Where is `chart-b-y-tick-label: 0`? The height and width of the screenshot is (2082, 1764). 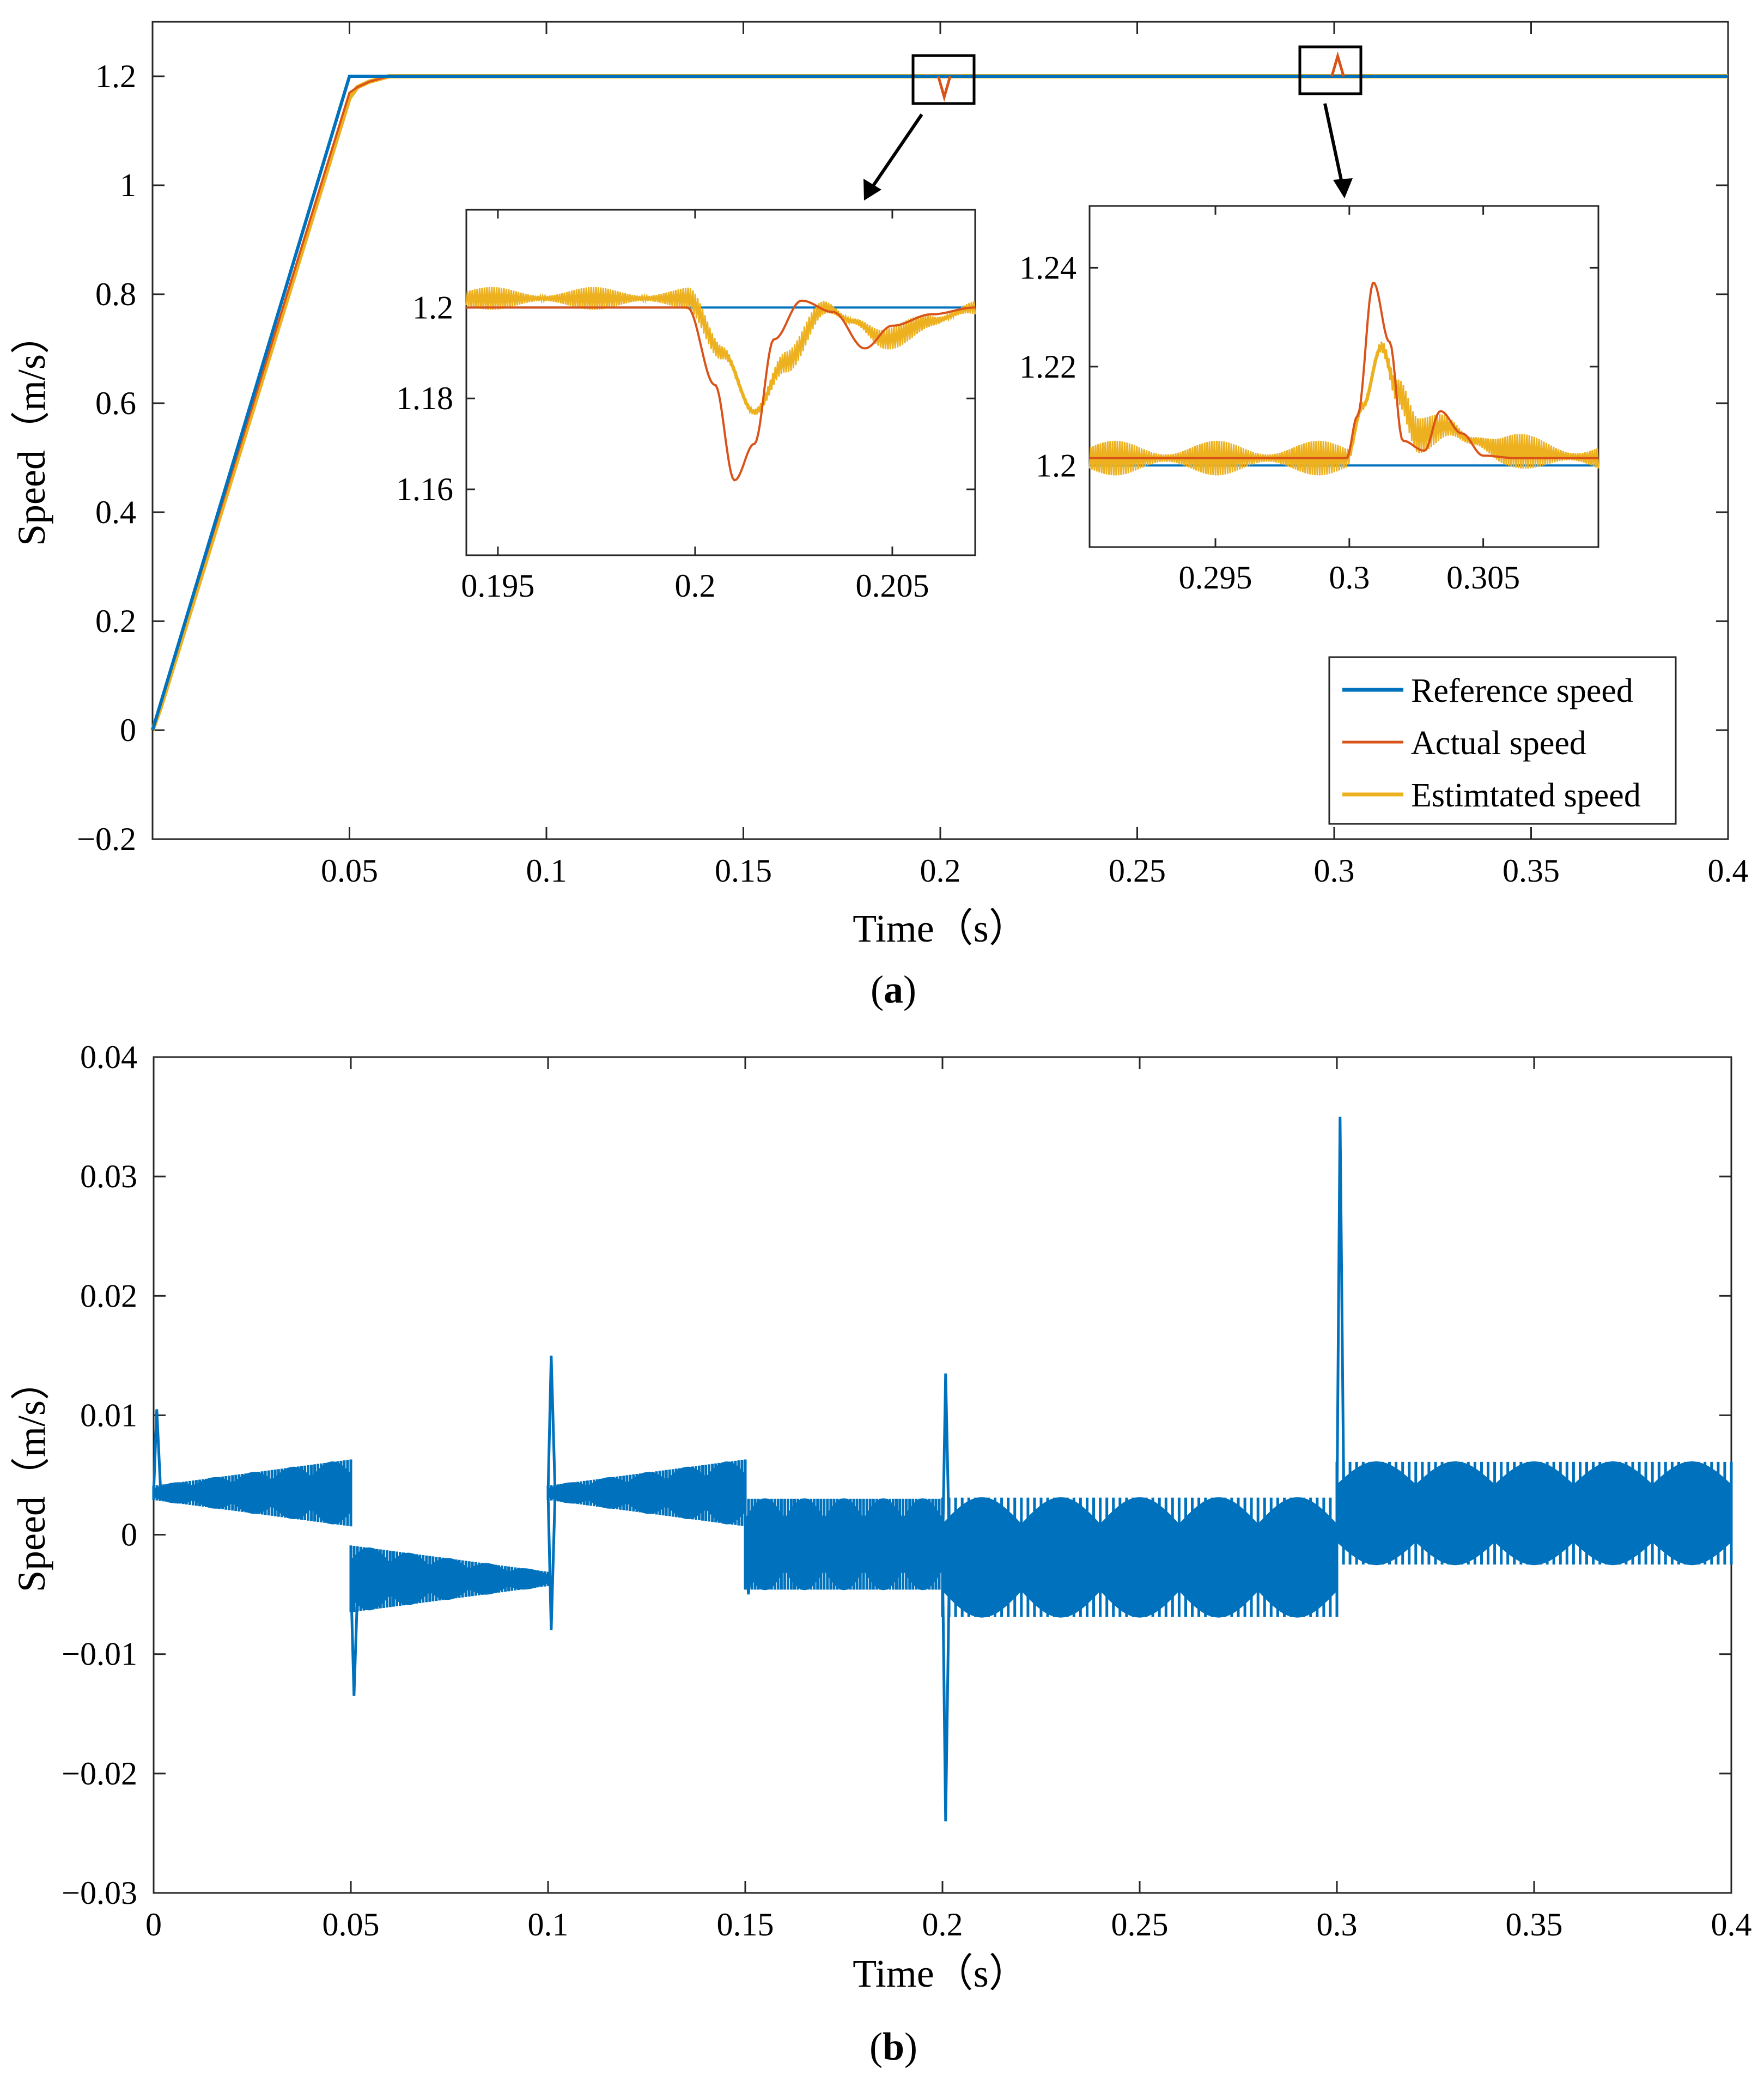
chart-b-y-tick-label: 0 is located at coordinates (129, 1535).